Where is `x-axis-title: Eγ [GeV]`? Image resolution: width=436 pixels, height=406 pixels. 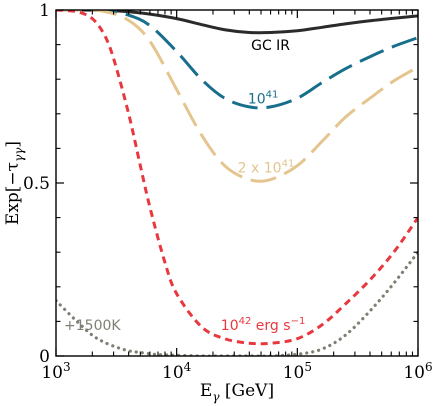
x-axis-title: Eγ [GeV] is located at coordinates (237, 392).